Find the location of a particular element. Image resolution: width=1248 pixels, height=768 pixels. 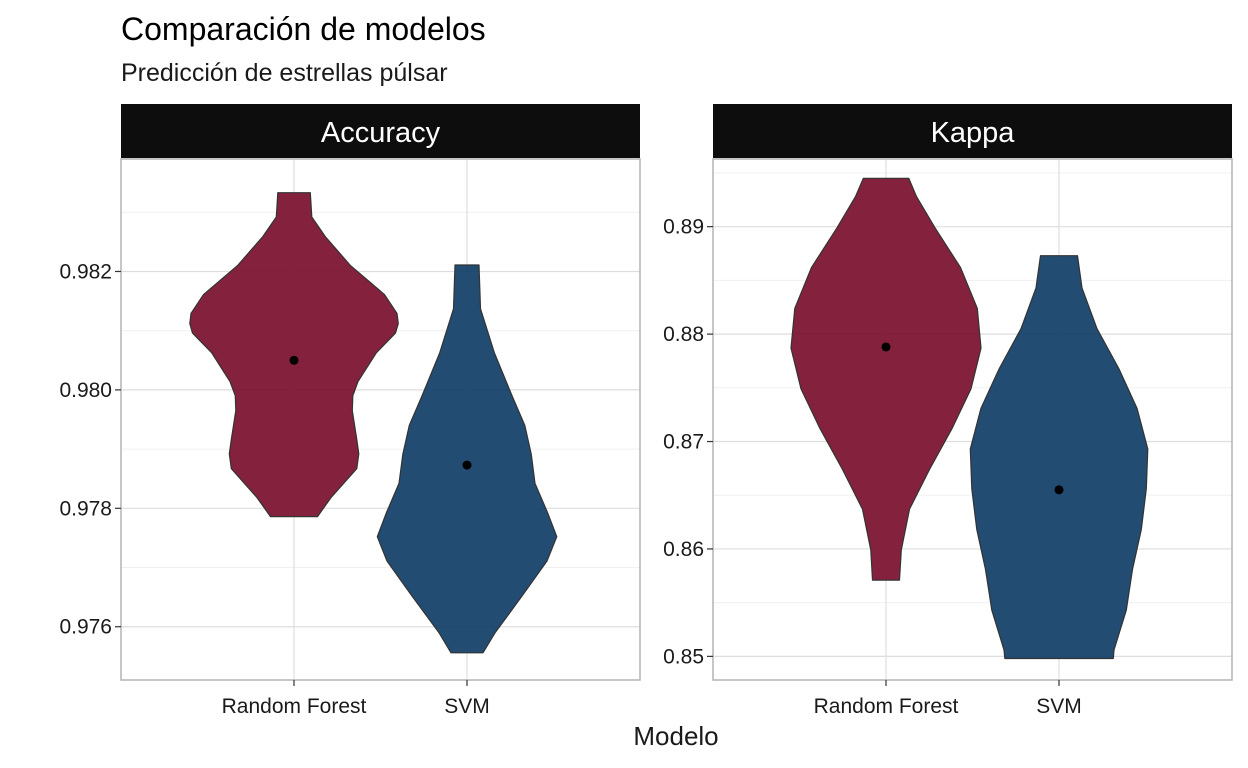

facet-label-kappa: Kappa is located at coordinates (973, 133).